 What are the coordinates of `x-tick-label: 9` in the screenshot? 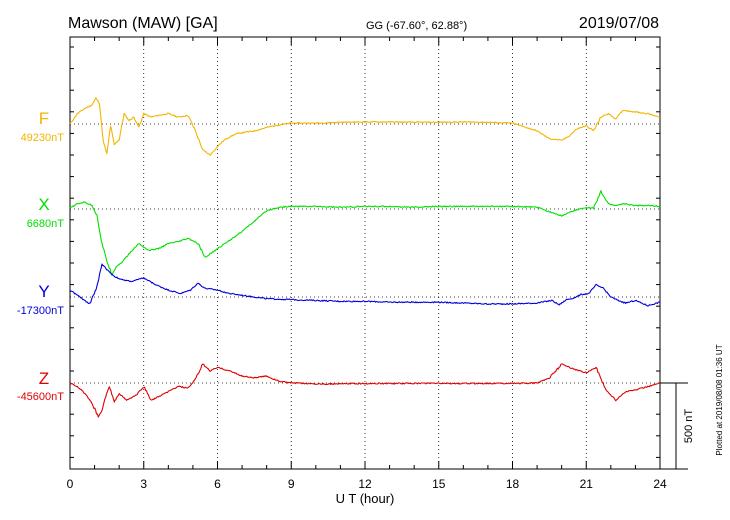 It's located at (291, 484).